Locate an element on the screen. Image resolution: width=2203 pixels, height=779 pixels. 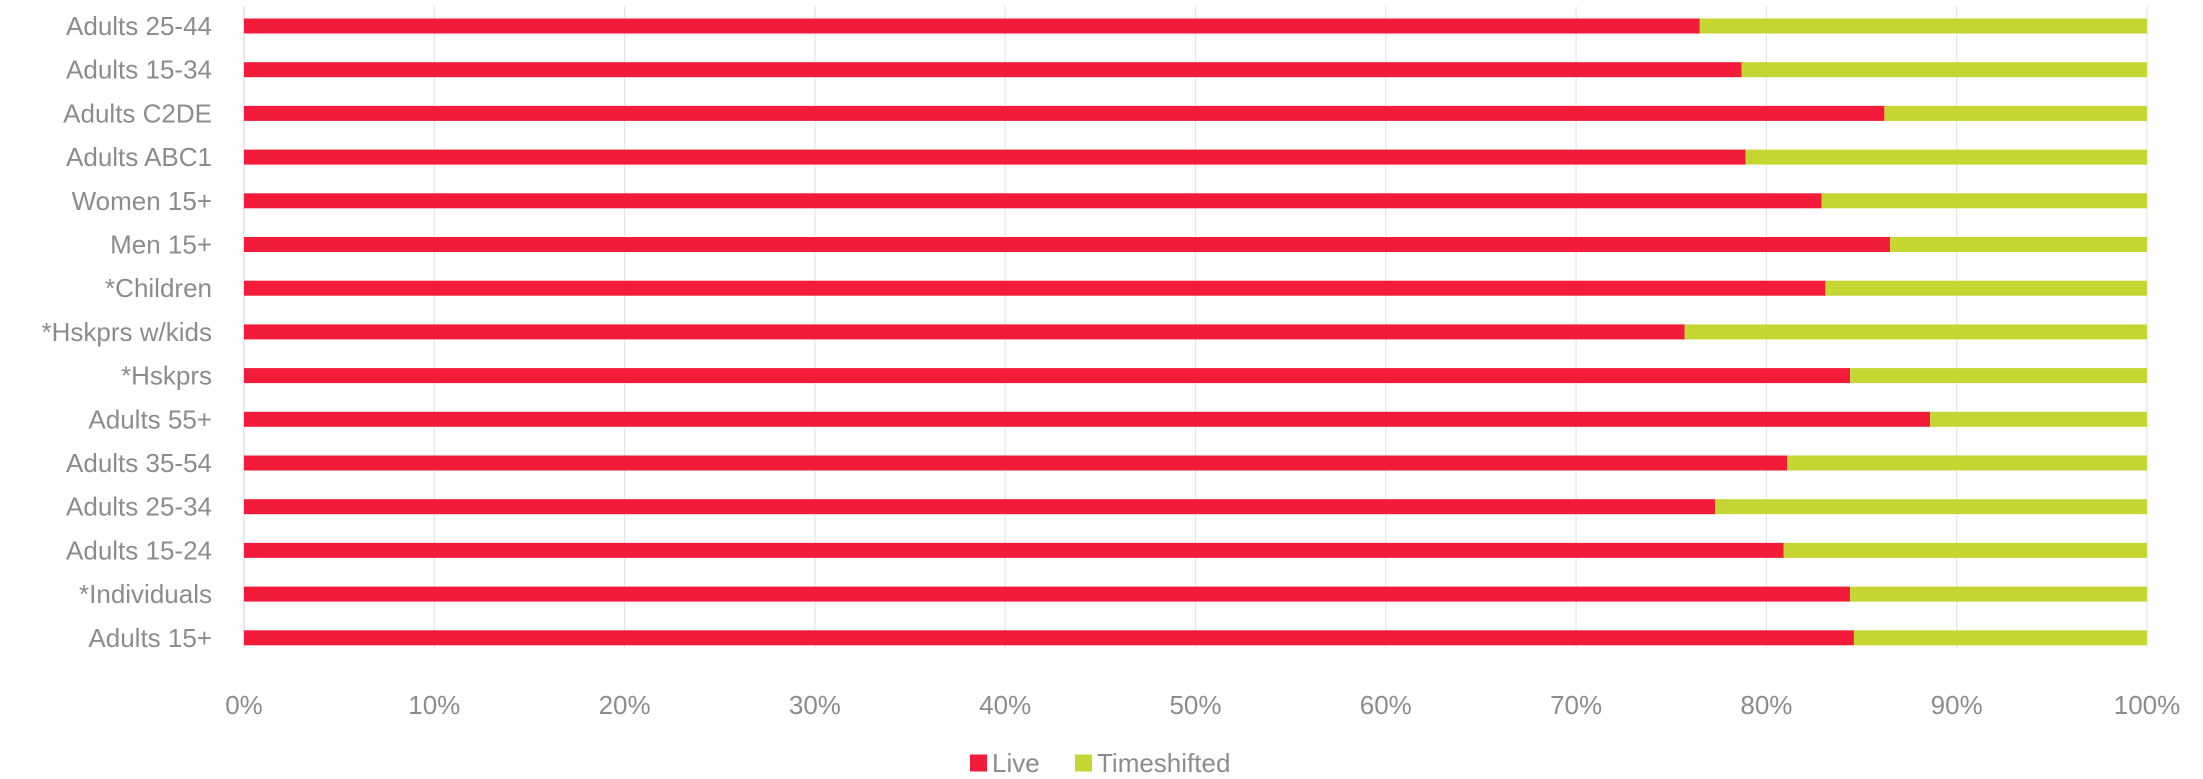
category-label: *Children is located at coordinates (158, 288).